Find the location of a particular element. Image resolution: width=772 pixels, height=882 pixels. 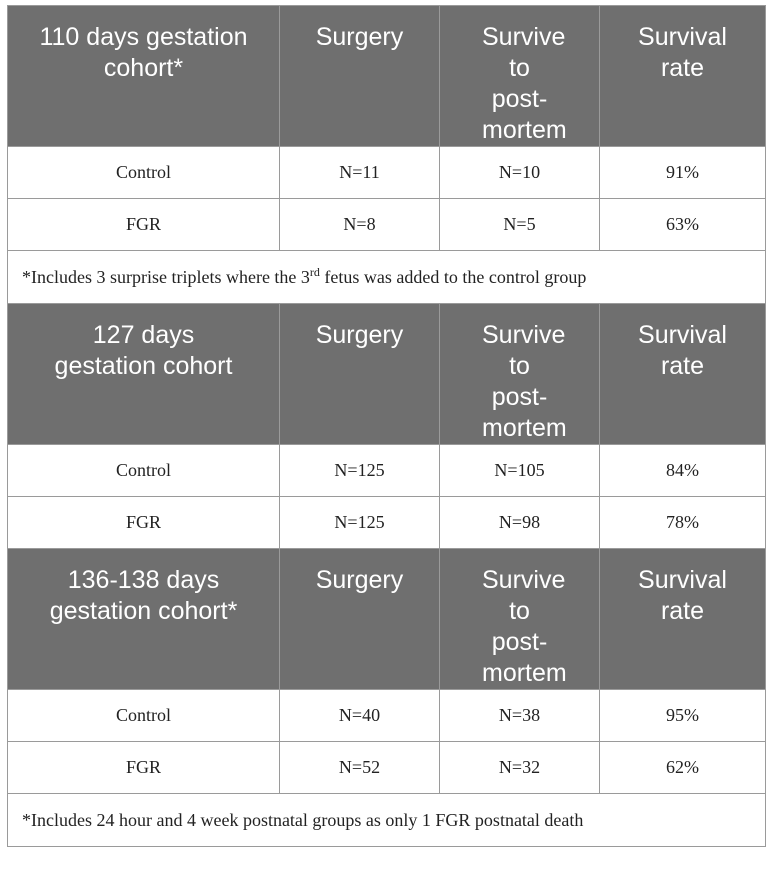

rate-cell: 95% is located at coordinates (682, 715).